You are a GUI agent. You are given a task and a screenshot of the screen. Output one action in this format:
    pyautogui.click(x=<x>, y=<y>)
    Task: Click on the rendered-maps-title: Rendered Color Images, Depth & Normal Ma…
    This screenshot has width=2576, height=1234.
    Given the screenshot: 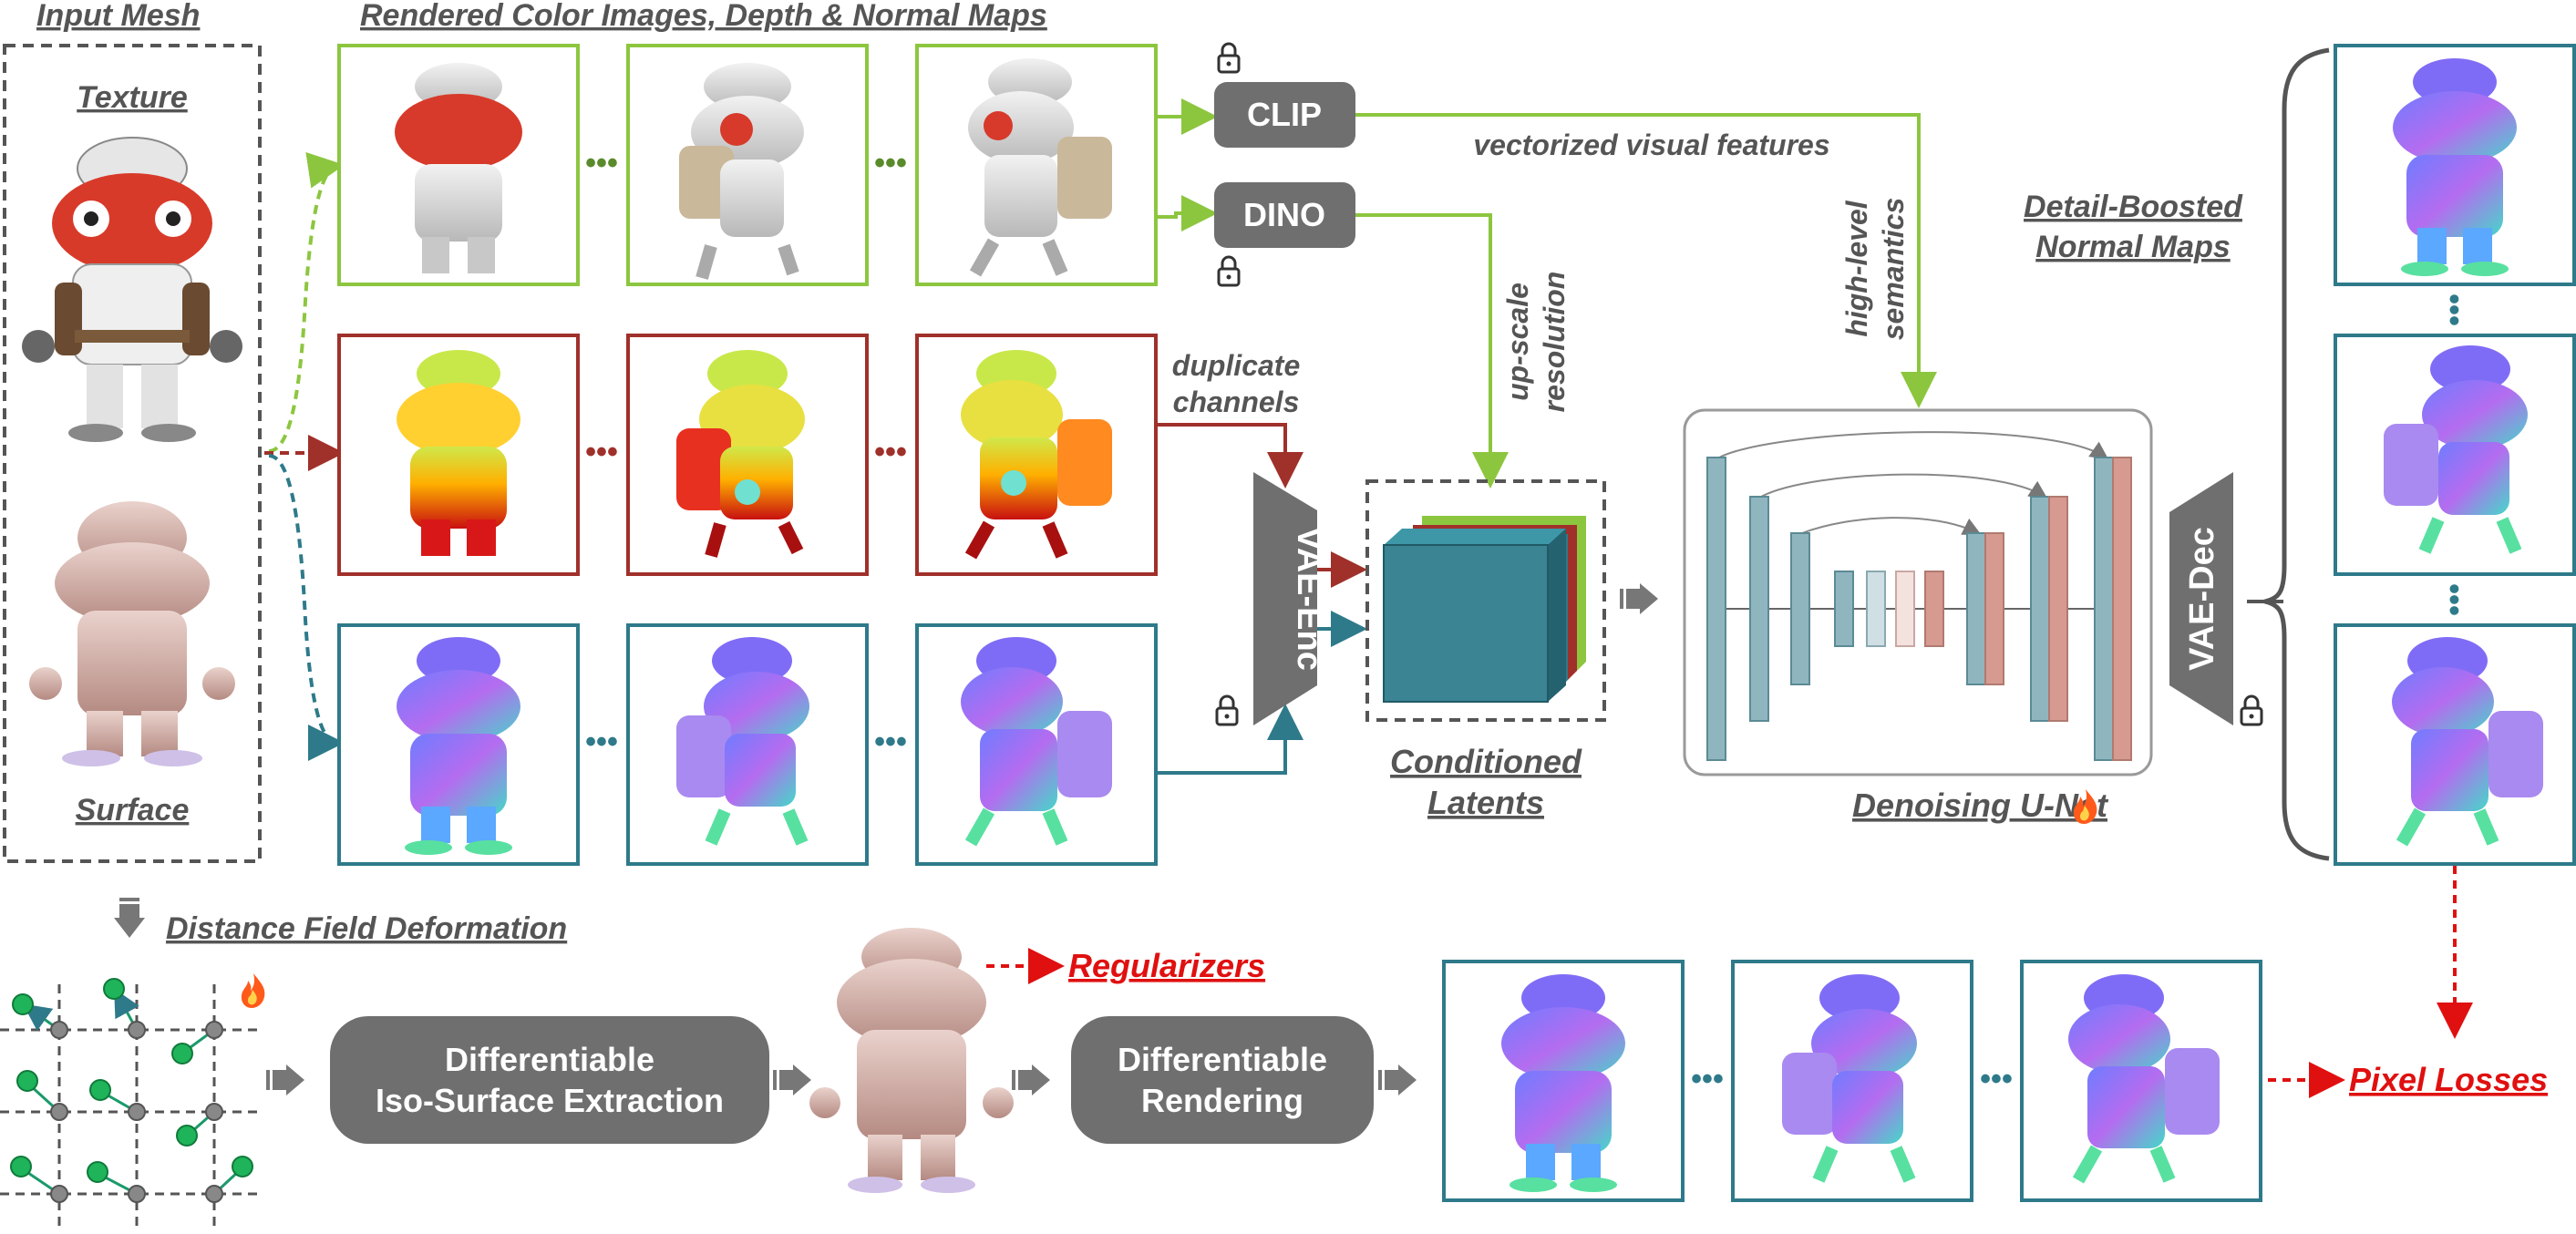 What is the action you would take?
    pyautogui.click(x=703, y=16)
    